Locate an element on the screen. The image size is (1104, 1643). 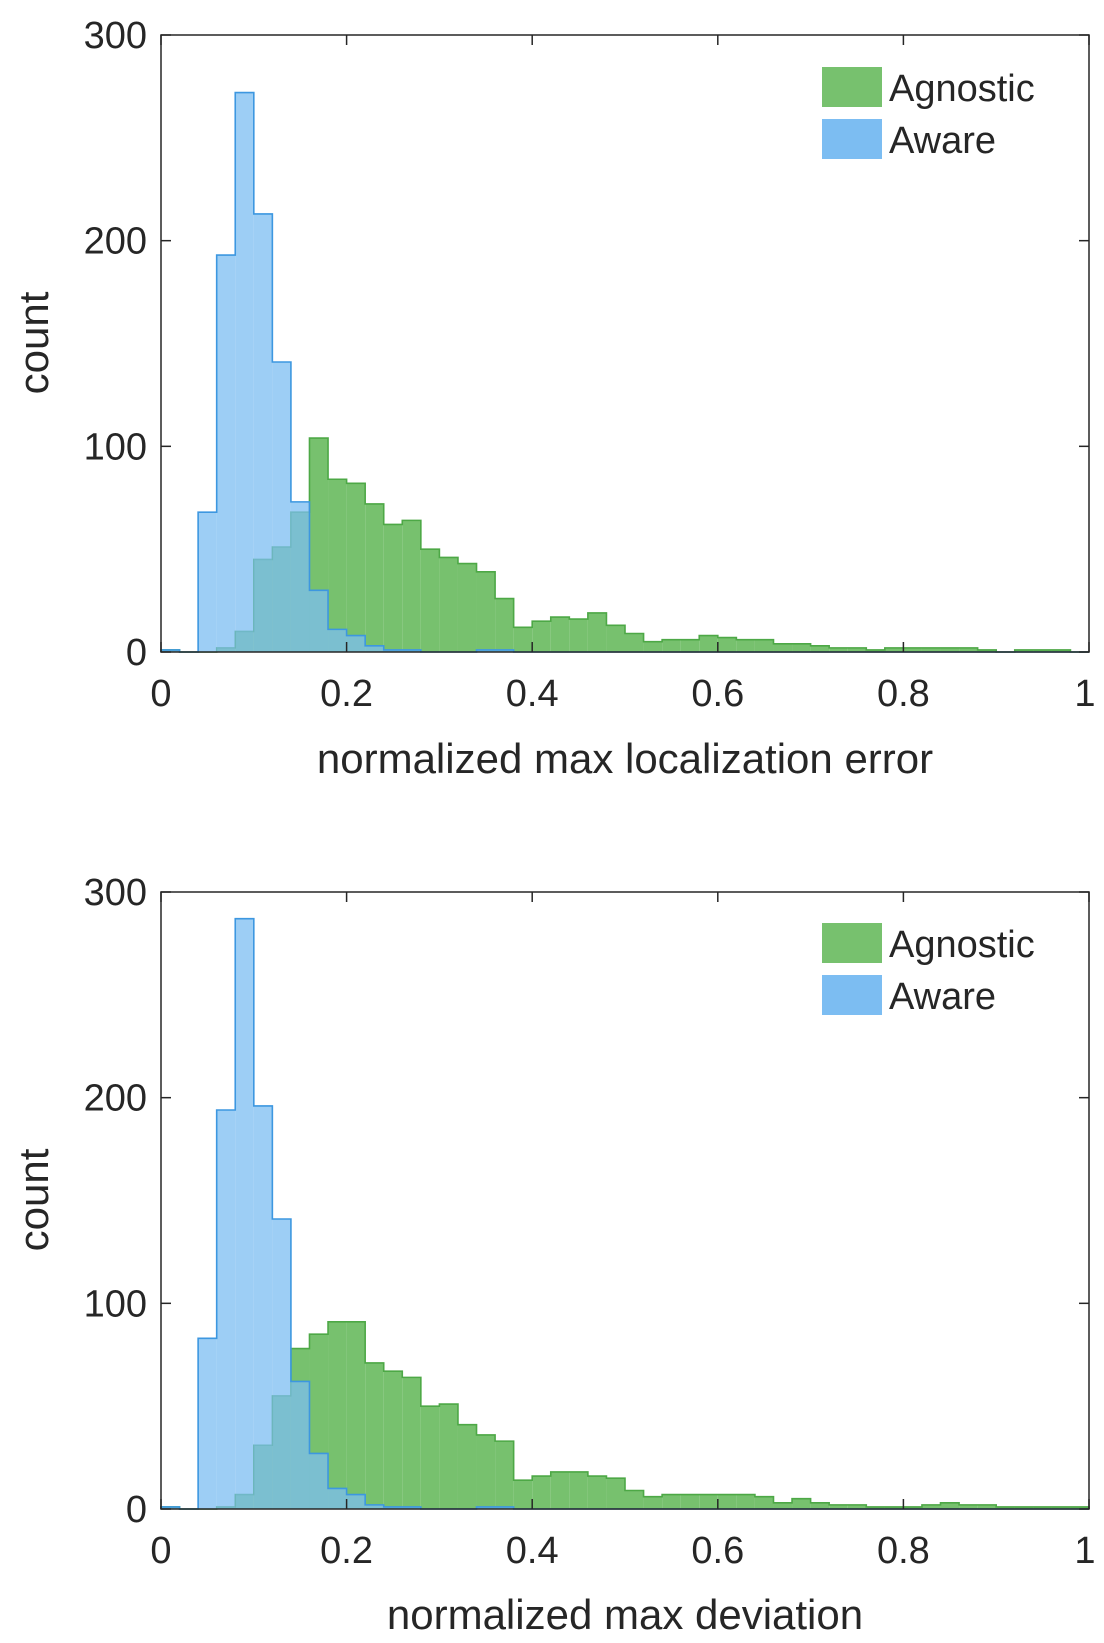
legend: Agnostic Aware is located at coordinates (928, 114).